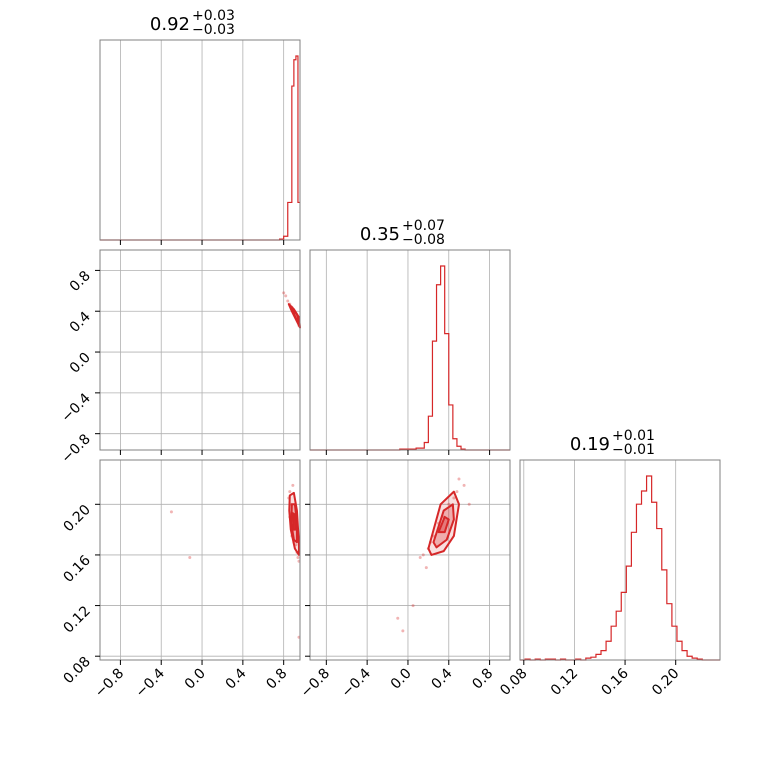 Image resolution: width=760 pixels, height=760 pixels. What do you see at coordinates (564, 682) in the screenshot?
I see `x-tick-label: 0.12` at bounding box center [564, 682].